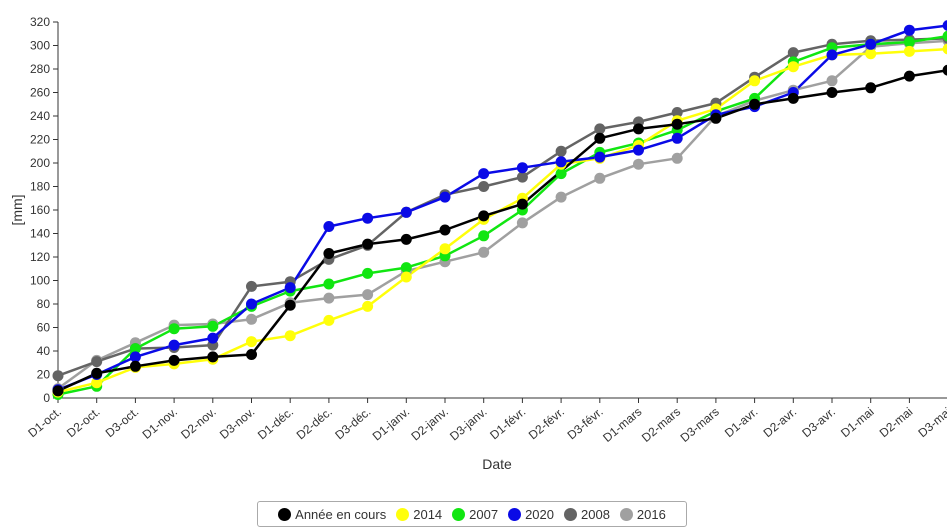 This screenshot has height=529, width=947. What do you see at coordinates (507, 424) in the screenshot?
I see `x-tick-label: D1-févr.` at bounding box center [507, 424].